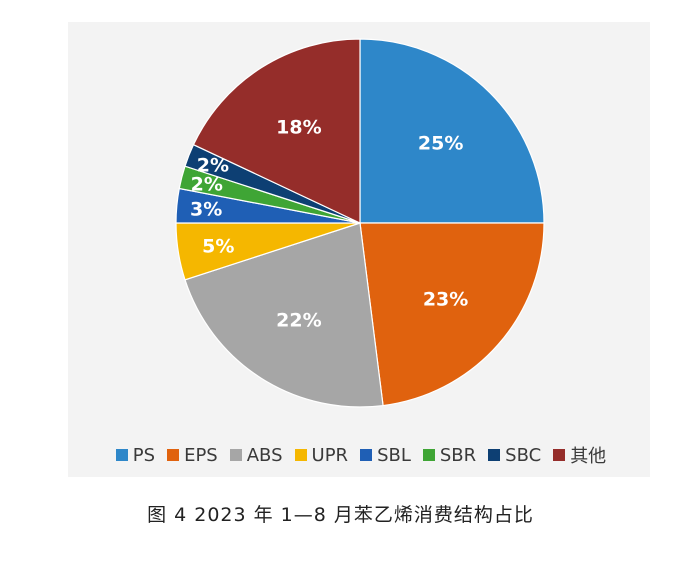 The height and width of the screenshot is (569, 681). I want to click on slice-label-其他: 18%, so click(298, 128).